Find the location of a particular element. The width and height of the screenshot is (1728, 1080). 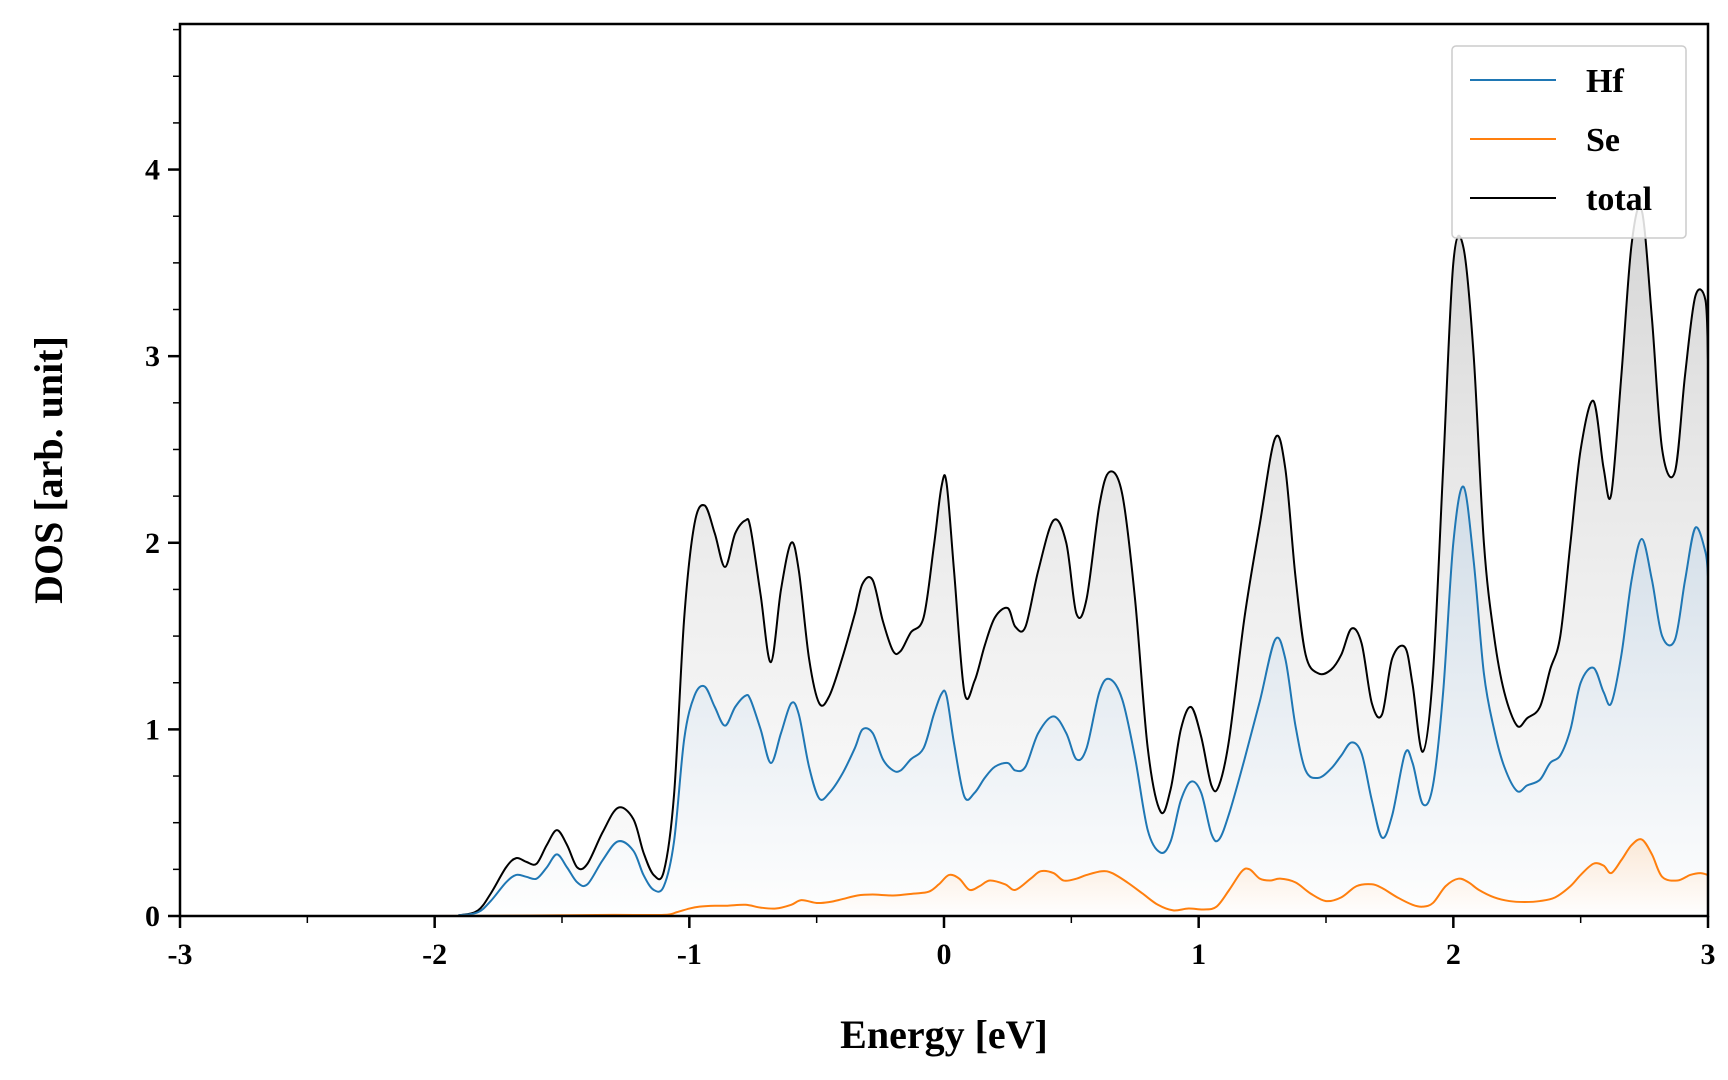

y-tick-label: 2 is located at coordinates (152, 543).